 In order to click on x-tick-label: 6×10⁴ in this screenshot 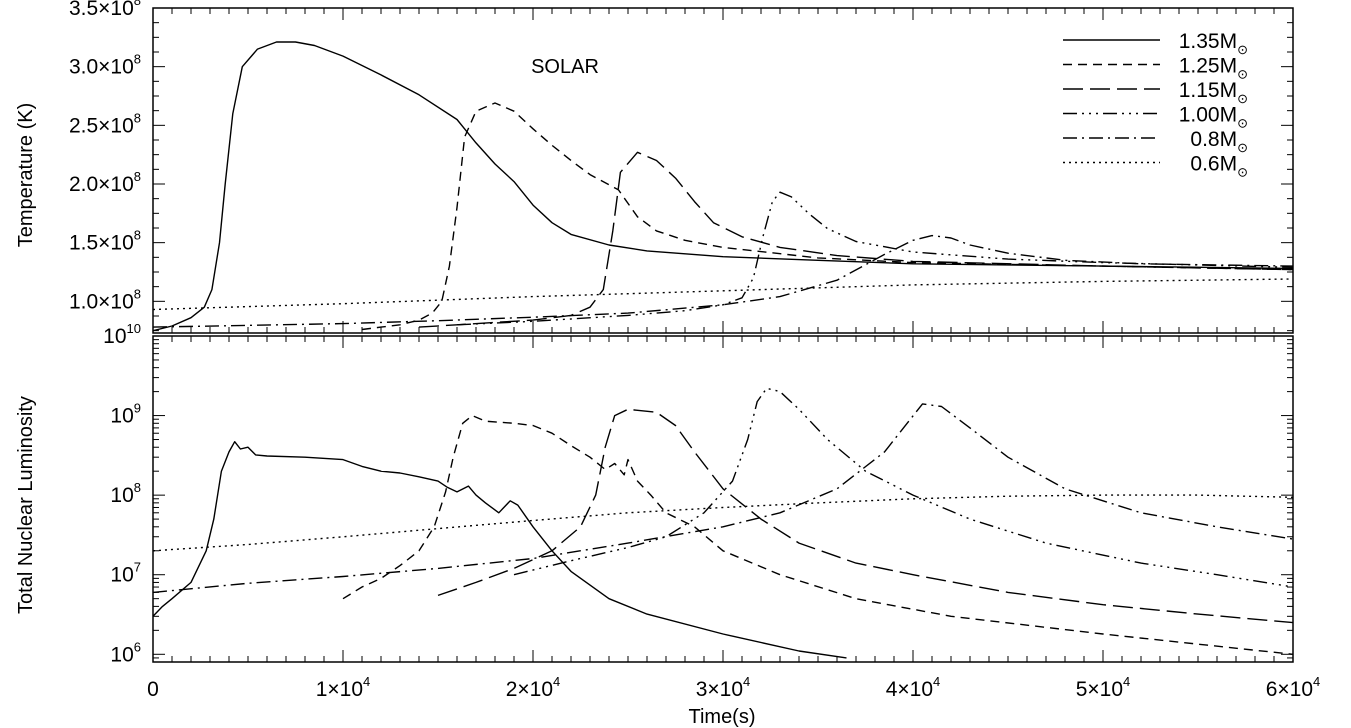, I will do `click(1293, 687)`.